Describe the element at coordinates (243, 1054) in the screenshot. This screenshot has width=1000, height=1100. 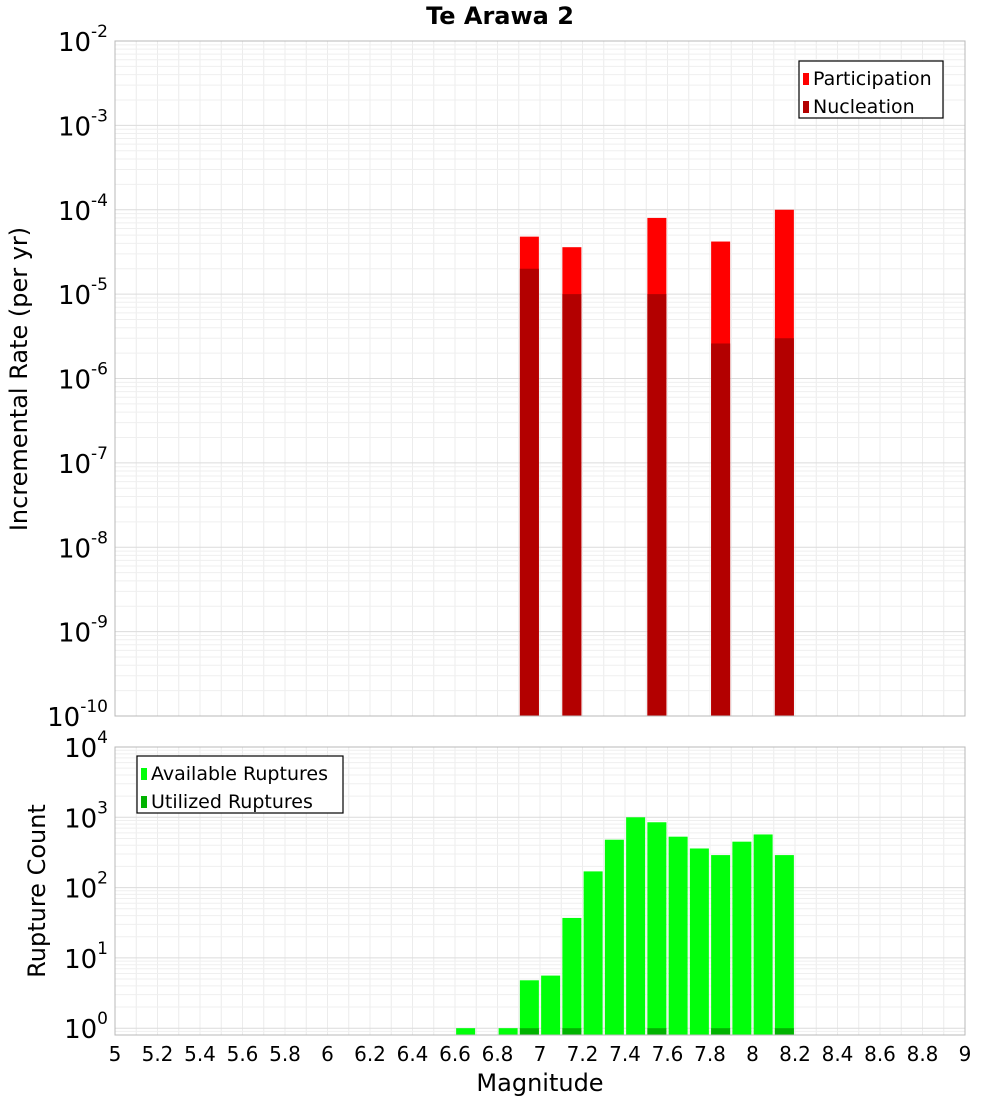
I see `x-tick-label: 5.6` at that location.